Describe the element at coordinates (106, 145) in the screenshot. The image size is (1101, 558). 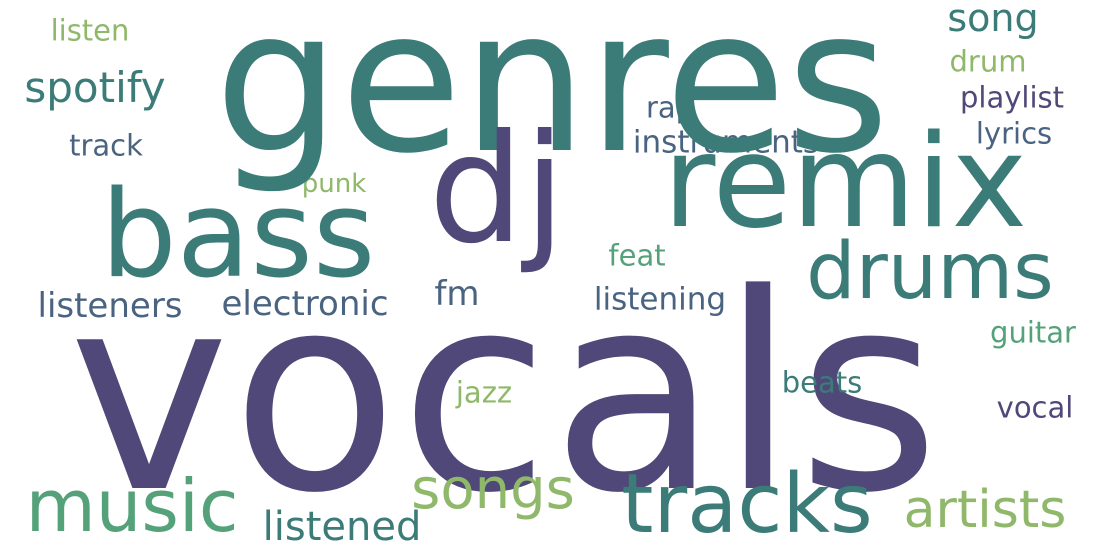
I see `word-track: track` at that location.